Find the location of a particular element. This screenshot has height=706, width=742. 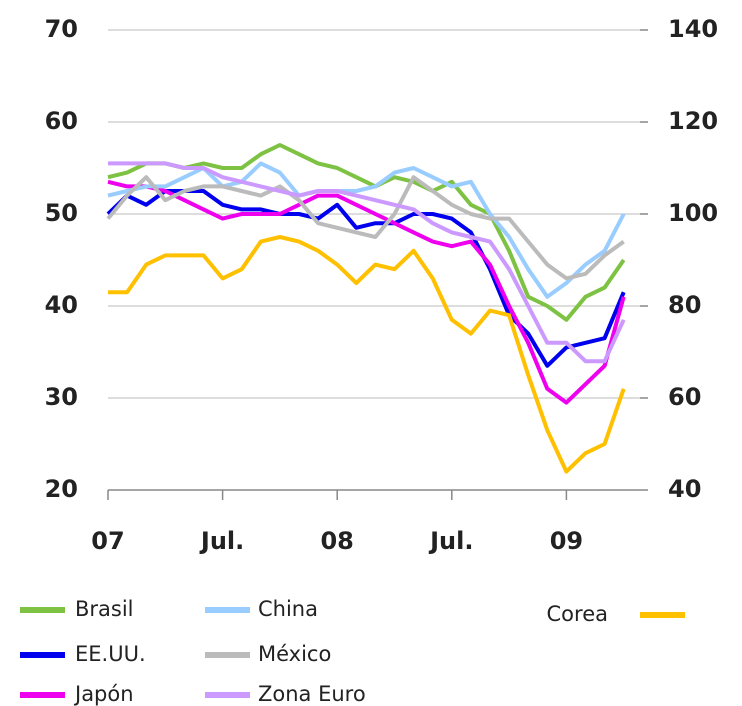

x-tick-label: 07 is located at coordinates (107, 541).